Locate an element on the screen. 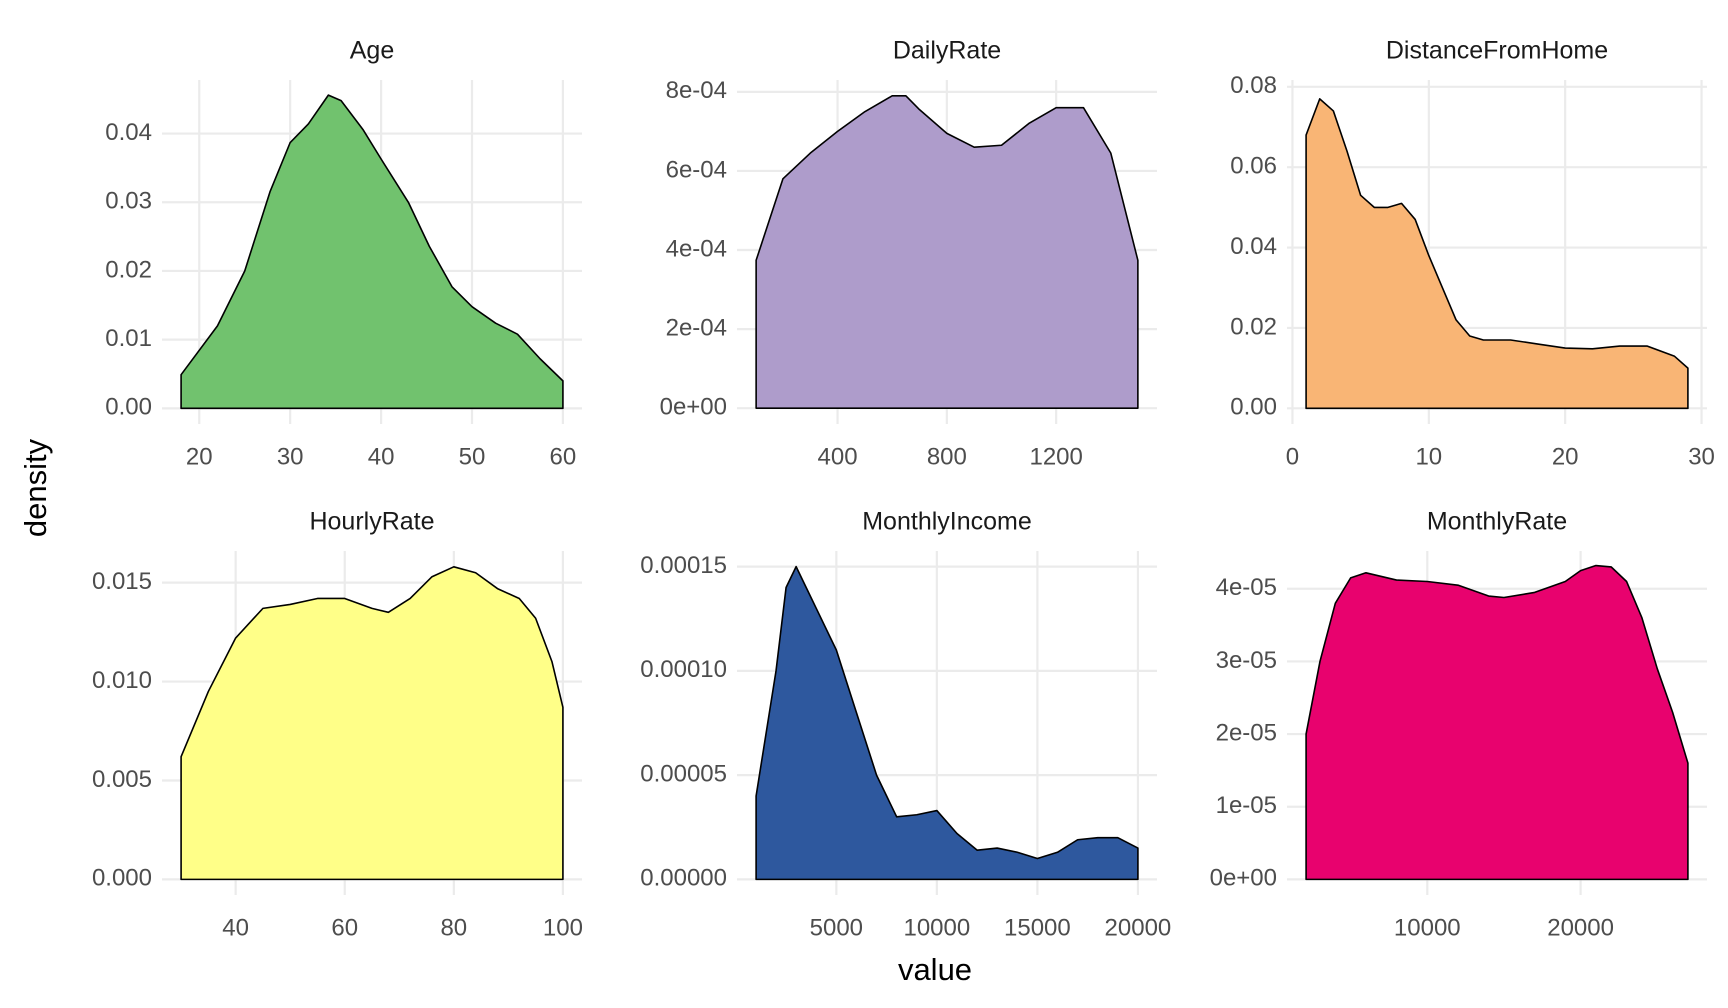 The image size is (1728, 1008). x-tick-label: 80 is located at coordinates (453, 927).